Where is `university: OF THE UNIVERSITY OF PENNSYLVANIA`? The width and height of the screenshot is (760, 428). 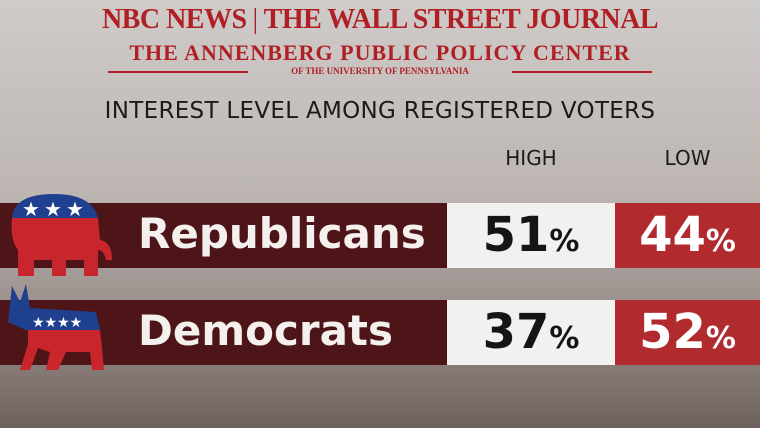 university: OF THE UNIVERSITY OF PENNSYLVANIA is located at coordinates (380, 71).